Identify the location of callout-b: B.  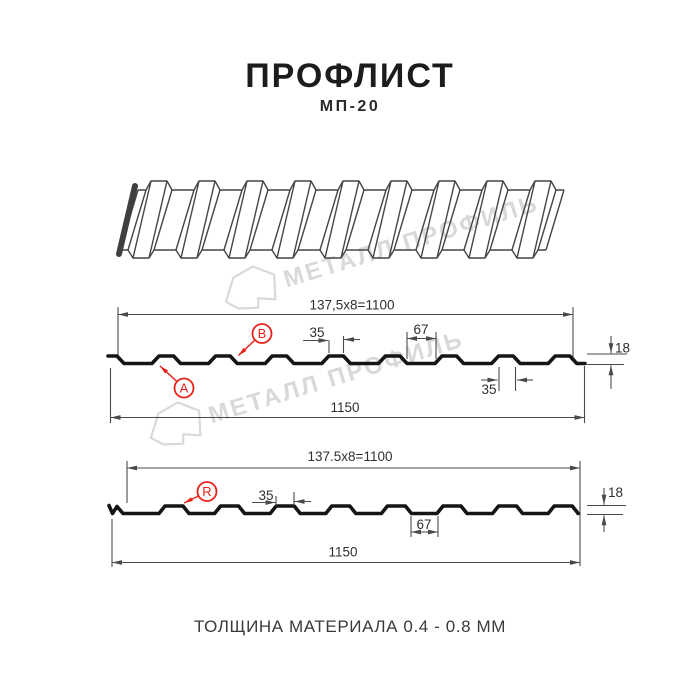
(255, 340).